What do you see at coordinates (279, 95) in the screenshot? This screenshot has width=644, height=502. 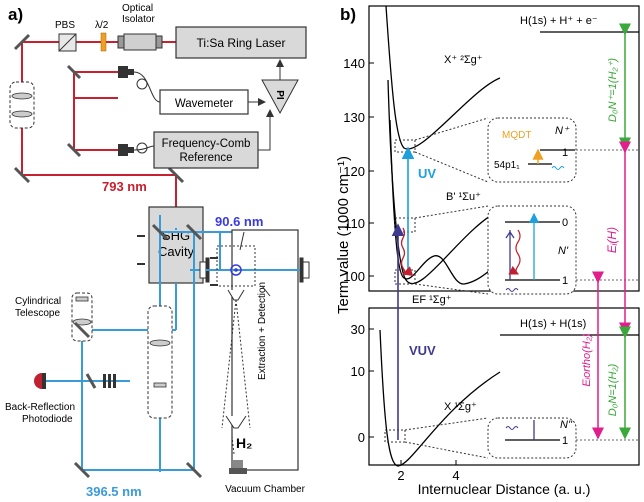 I see `pi-label: PI` at bounding box center [279, 95].